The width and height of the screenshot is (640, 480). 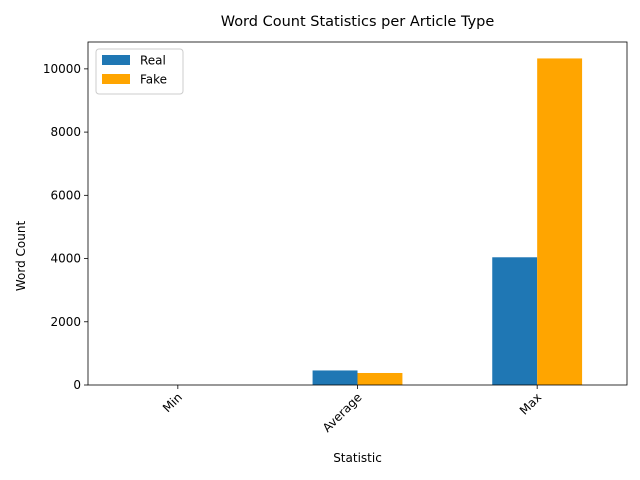 I want to click on legend-swatch-real, so click(x=116, y=60).